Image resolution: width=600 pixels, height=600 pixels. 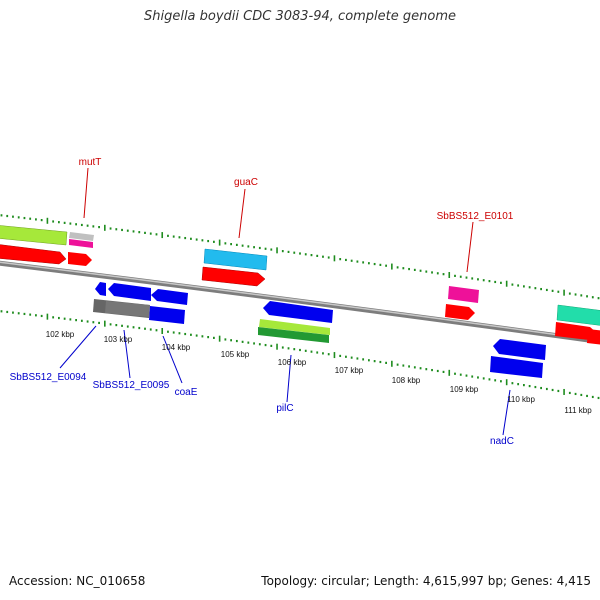 I want to click on genes-value: 4,415, so click(x=573, y=581).